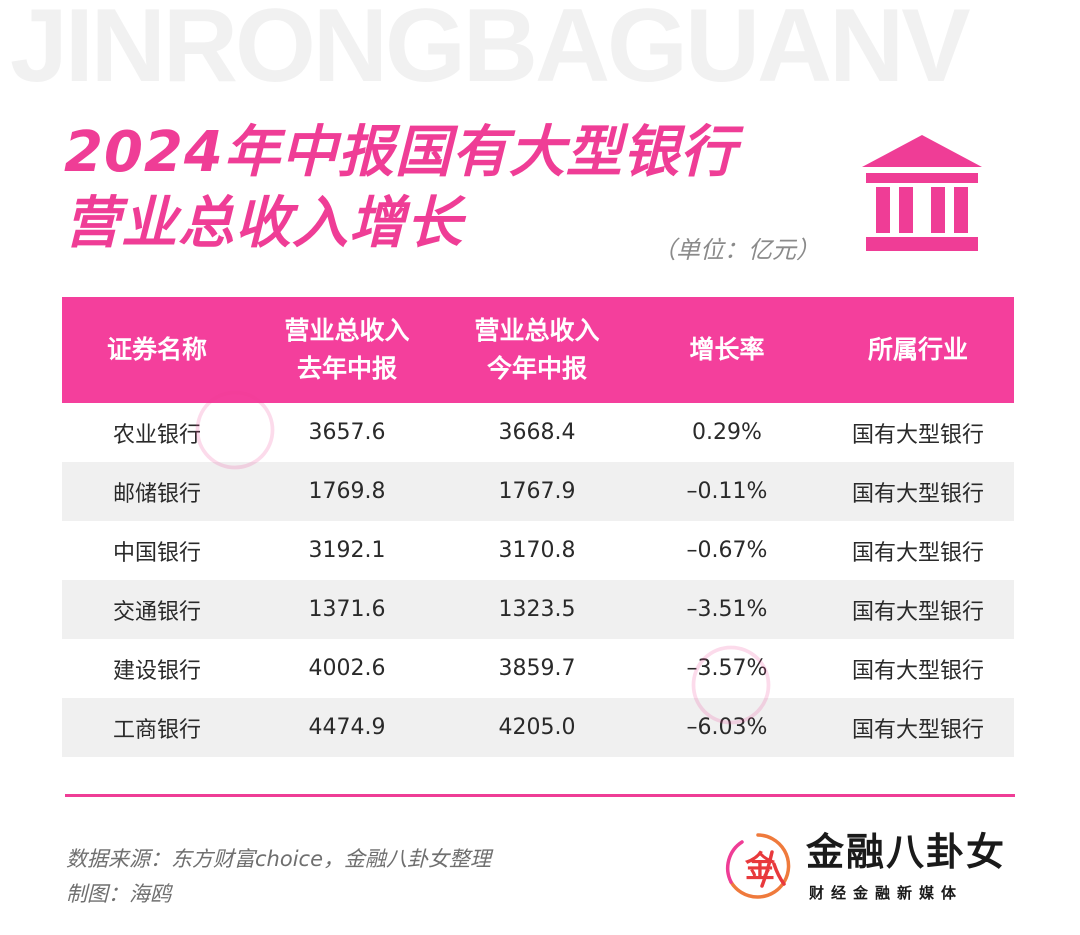 Image resolution: width=1080 pixels, height=935 pixels. I want to click on cell-growth: –3.57%, so click(727, 668).